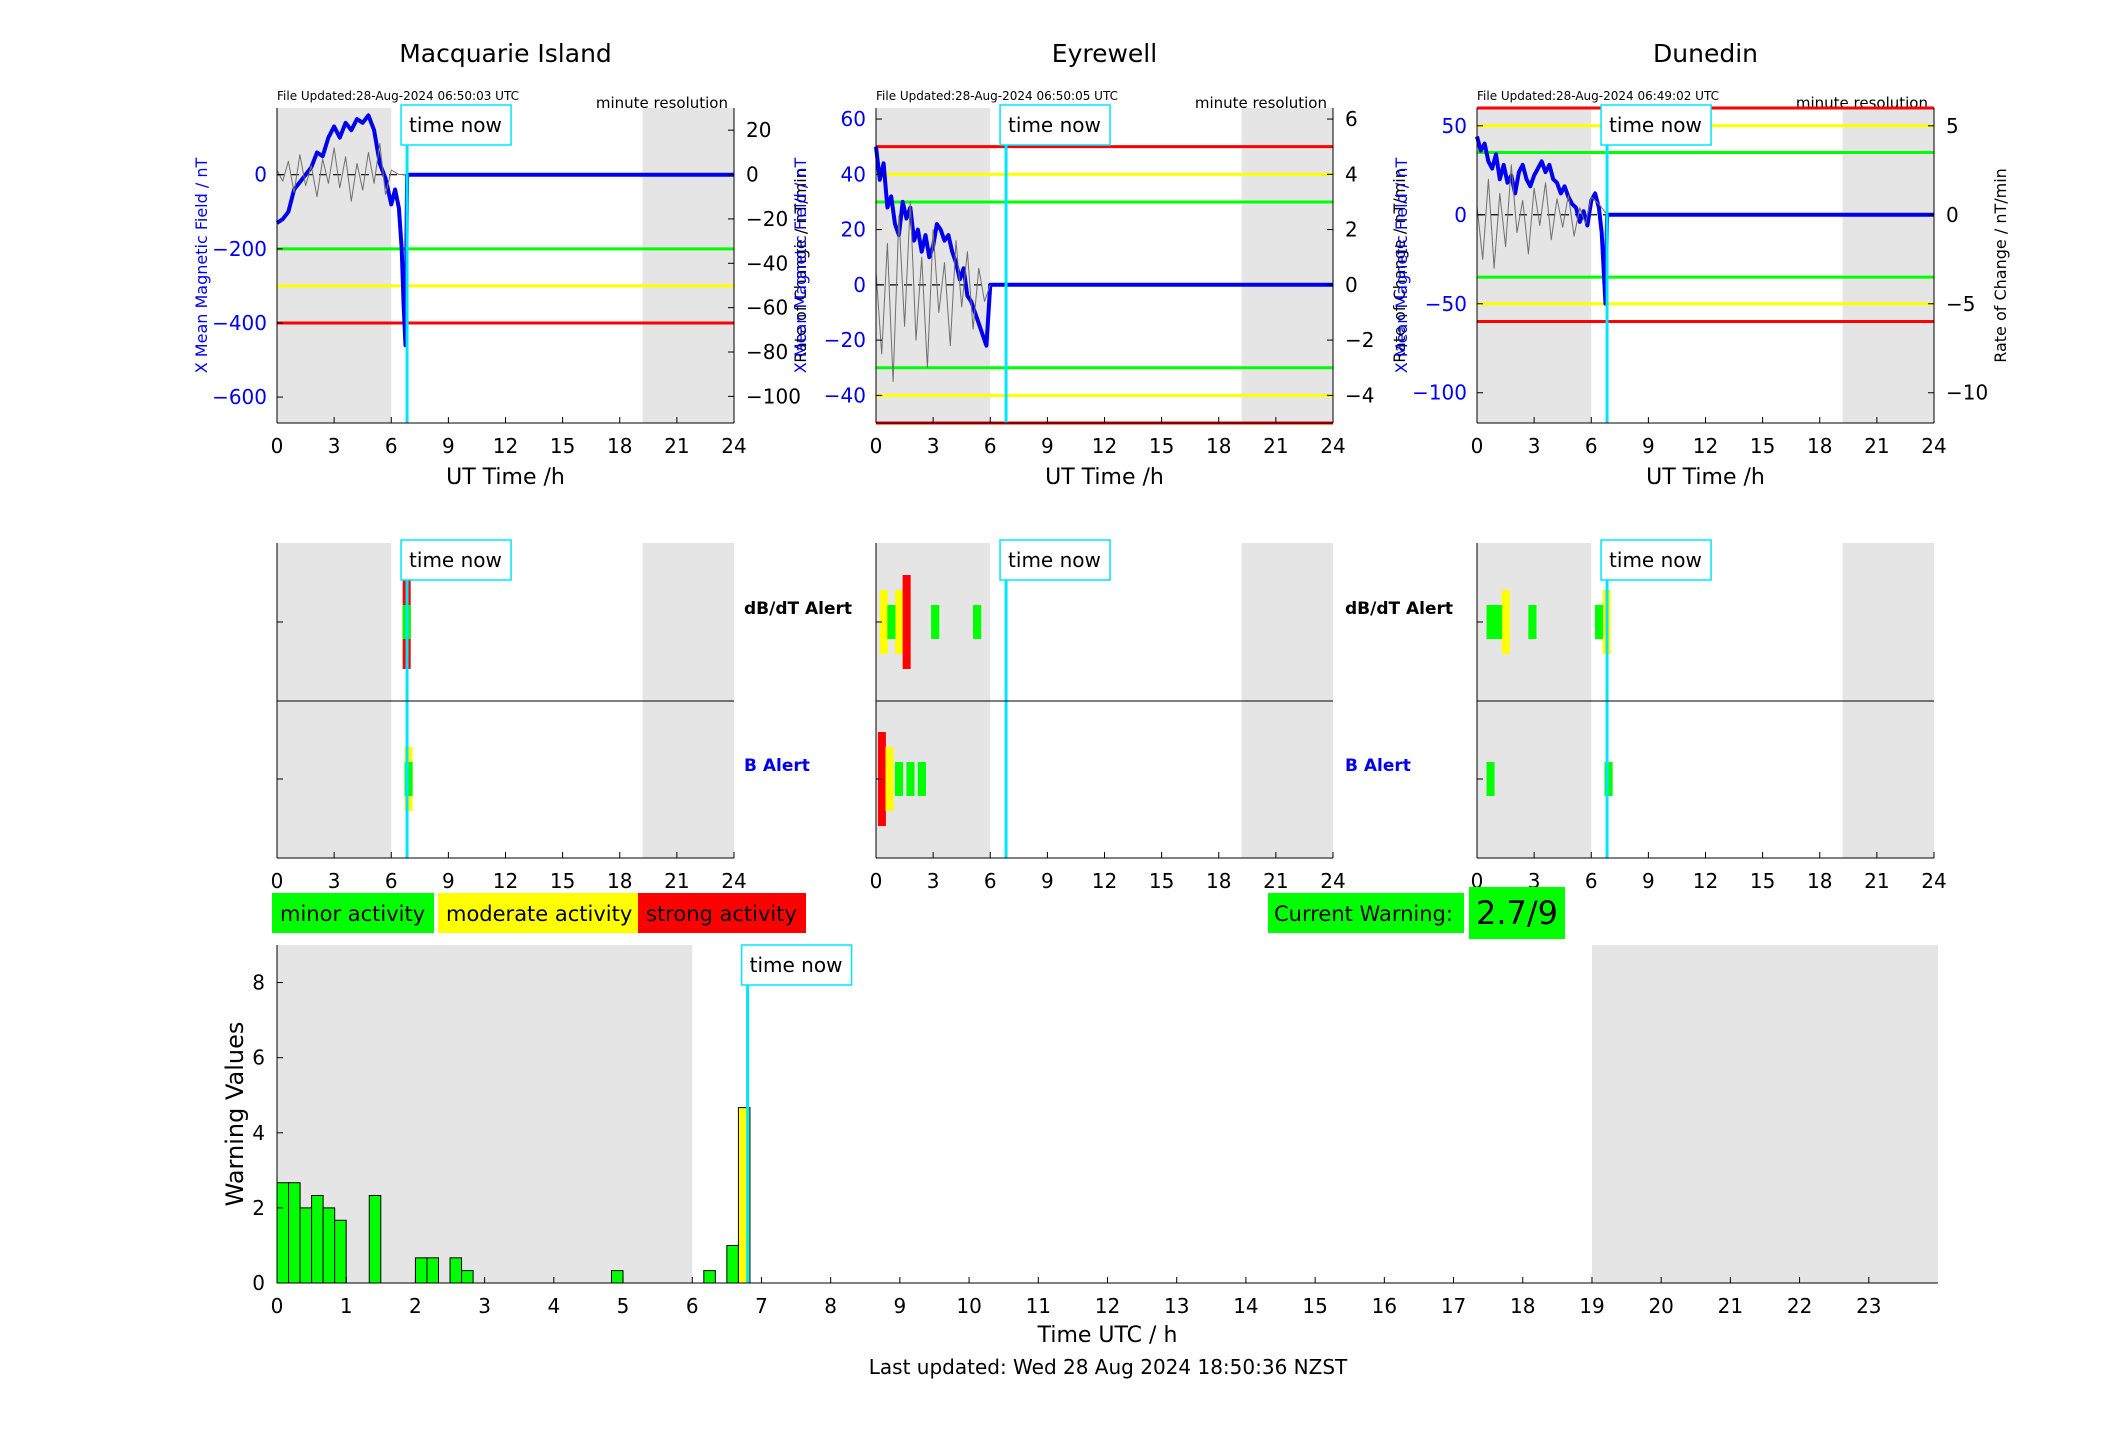 The height and width of the screenshot is (1437, 2117). Describe the element at coordinates (906, 622) in the screenshot. I see `dbdt-alert-strong-mark` at that location.